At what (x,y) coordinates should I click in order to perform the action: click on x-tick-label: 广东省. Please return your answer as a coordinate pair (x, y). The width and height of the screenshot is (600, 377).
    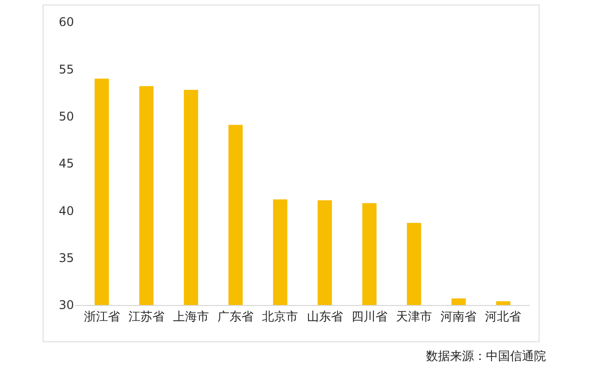
    Looking at the image, I should click on (236, 316).